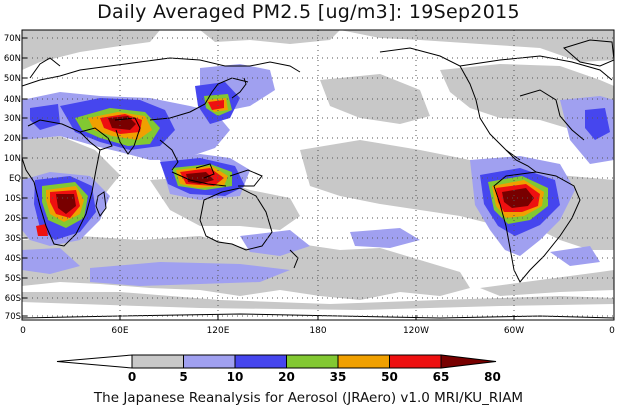  What do you see at coordinates (441, 377) in the screenshot?
I see `colorbar-level-label: 65` at bounding box center [441, 377].